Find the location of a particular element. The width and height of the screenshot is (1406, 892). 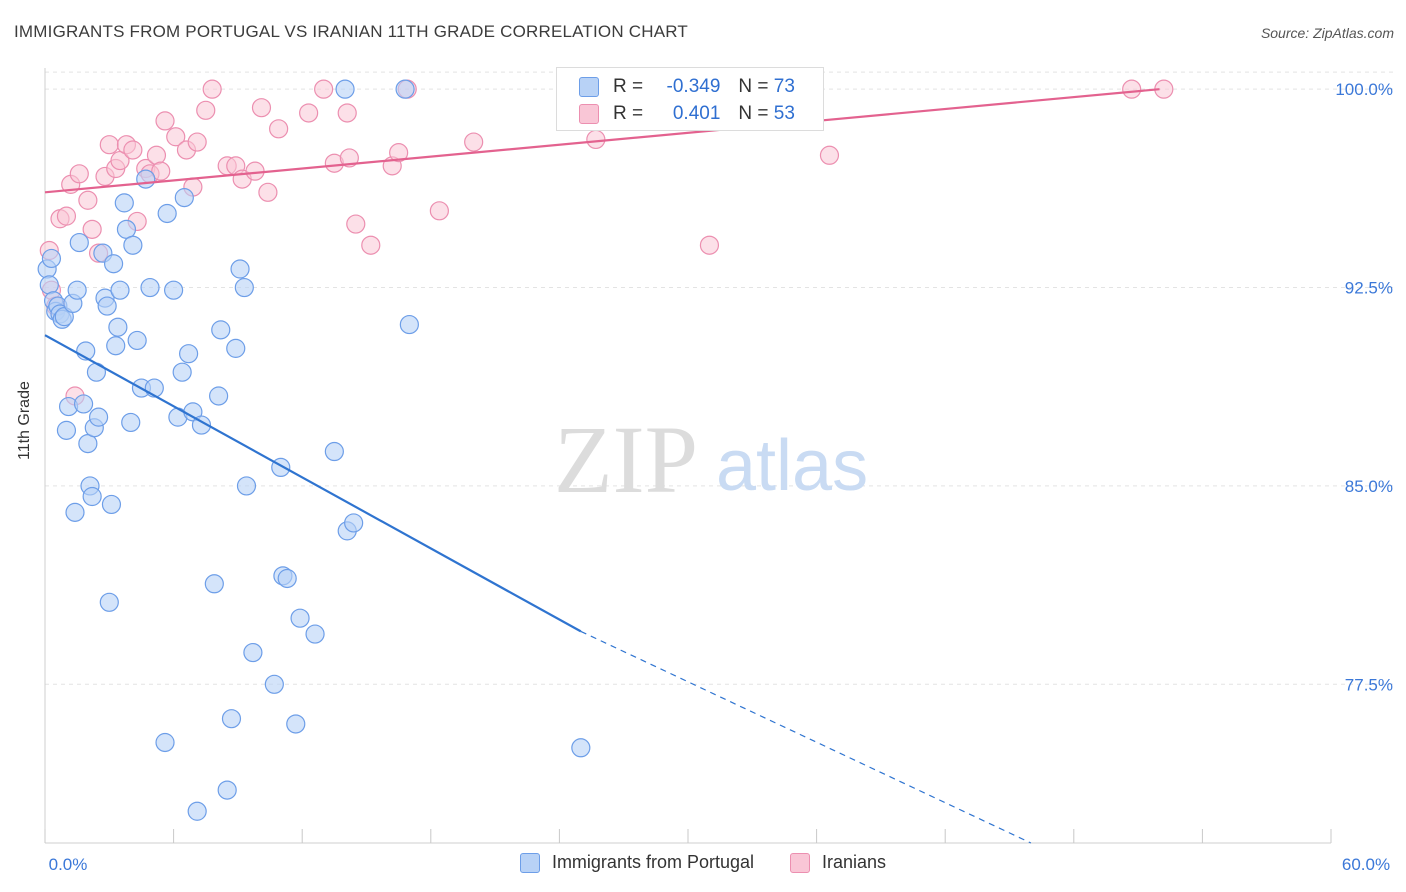

source-label: Source: ZipAtlas.com is located at coordinates (1327, 33).